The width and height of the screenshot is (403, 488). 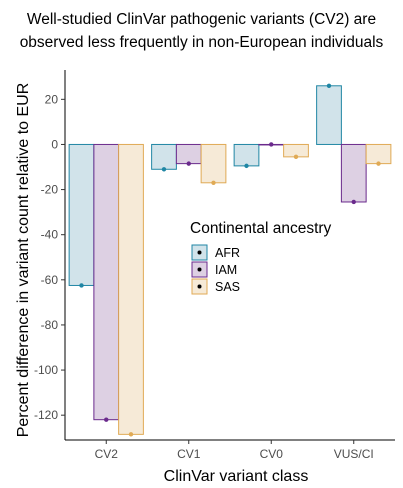 What do you see at coordinates (378, 154) in the screenshot?
I see `bar-sas-vus-ci` at bounding box center [378, 154].